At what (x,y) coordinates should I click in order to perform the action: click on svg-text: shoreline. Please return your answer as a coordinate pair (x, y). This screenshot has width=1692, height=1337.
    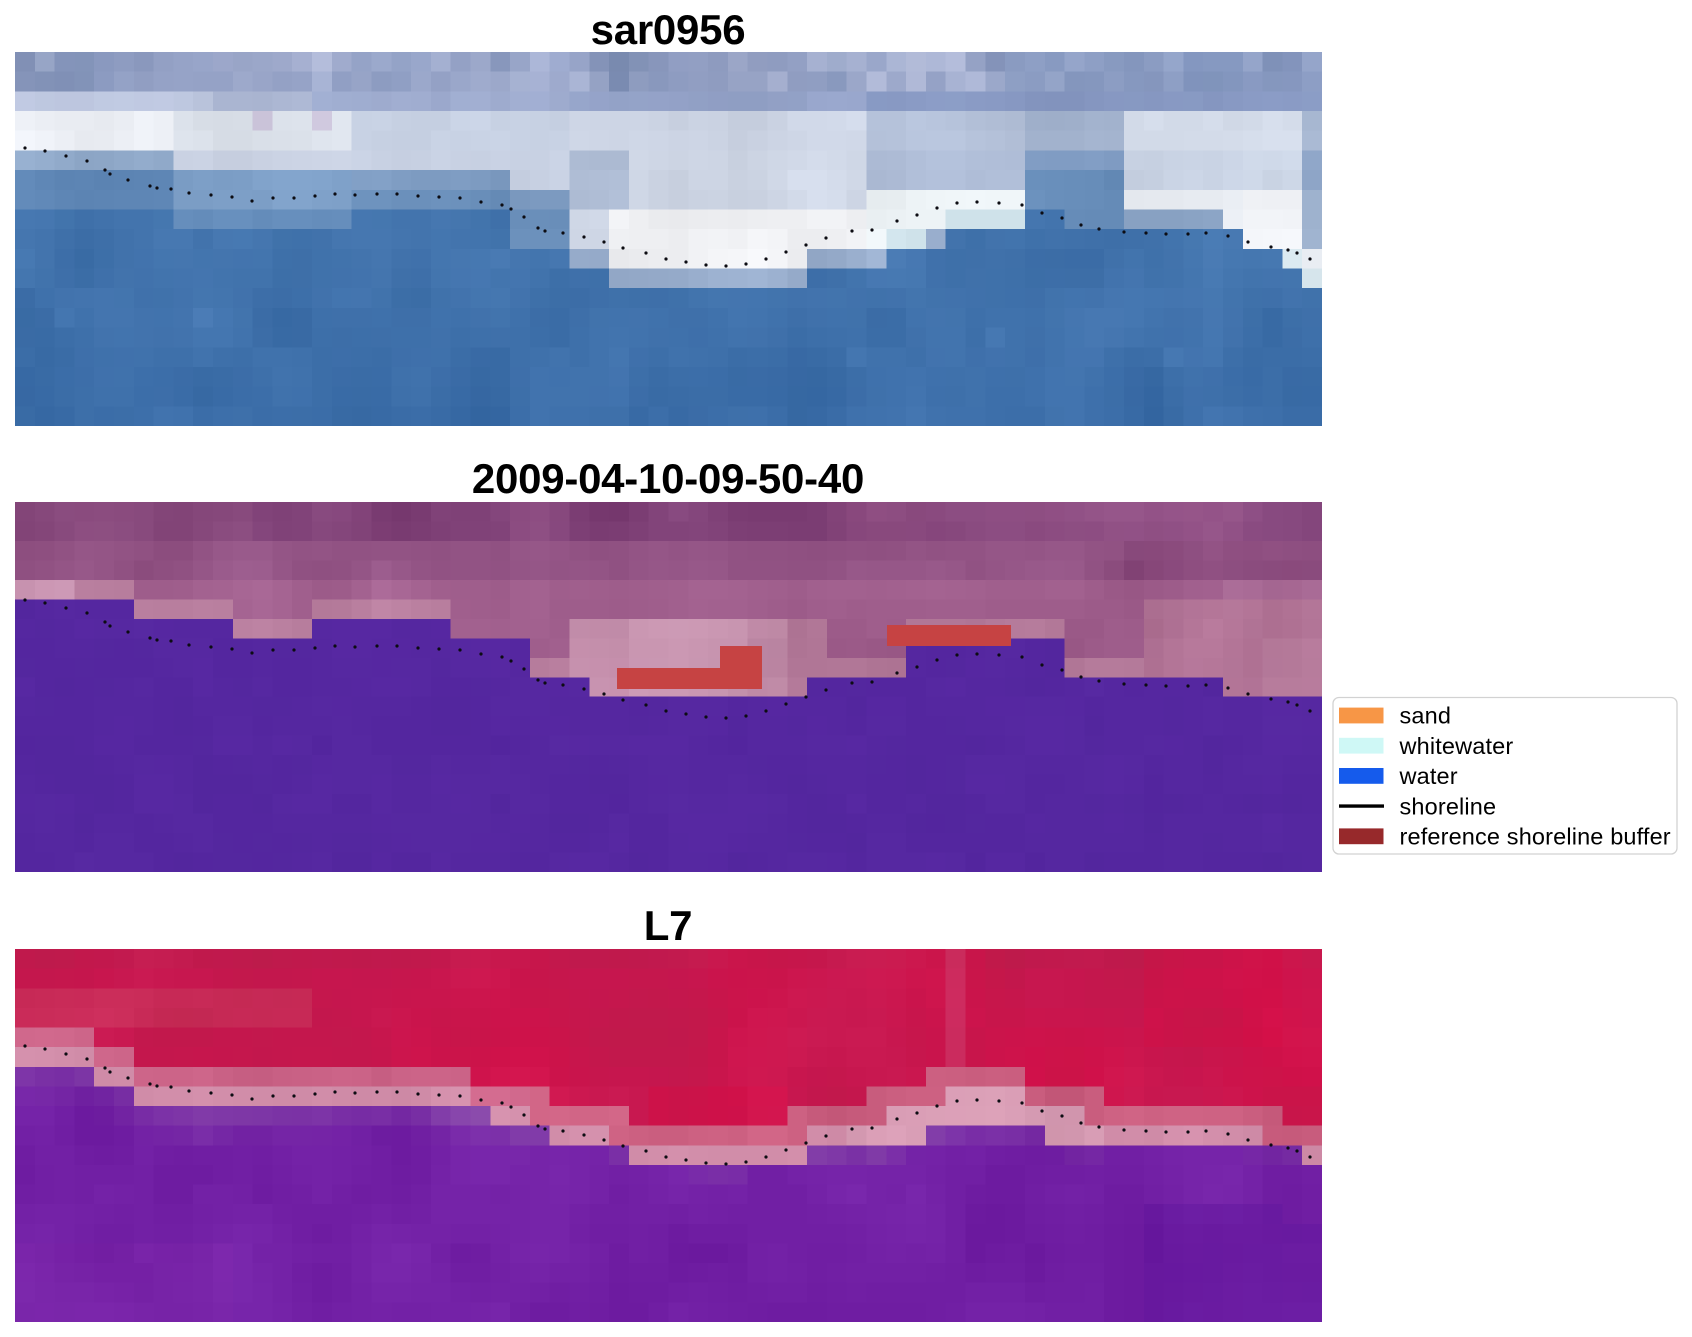
    Looking at the image, I should click on (1448, 806).